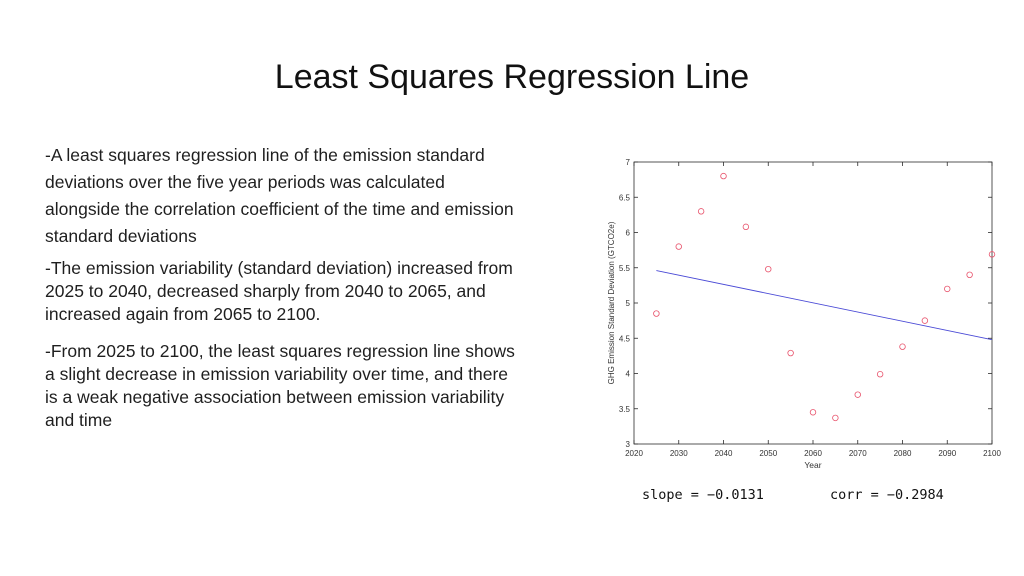 This screenshot has width=1024, height=576. I want to click on y-tick-label: 4, so click(628, 374).